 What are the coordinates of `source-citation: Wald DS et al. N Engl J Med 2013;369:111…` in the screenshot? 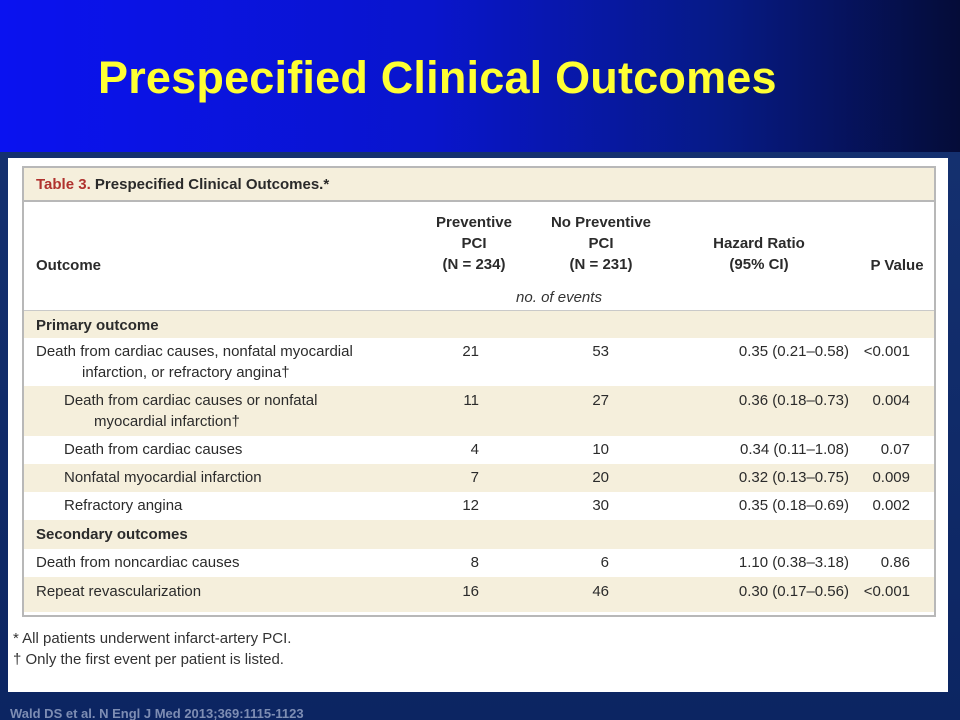 It's located at (157, 713).